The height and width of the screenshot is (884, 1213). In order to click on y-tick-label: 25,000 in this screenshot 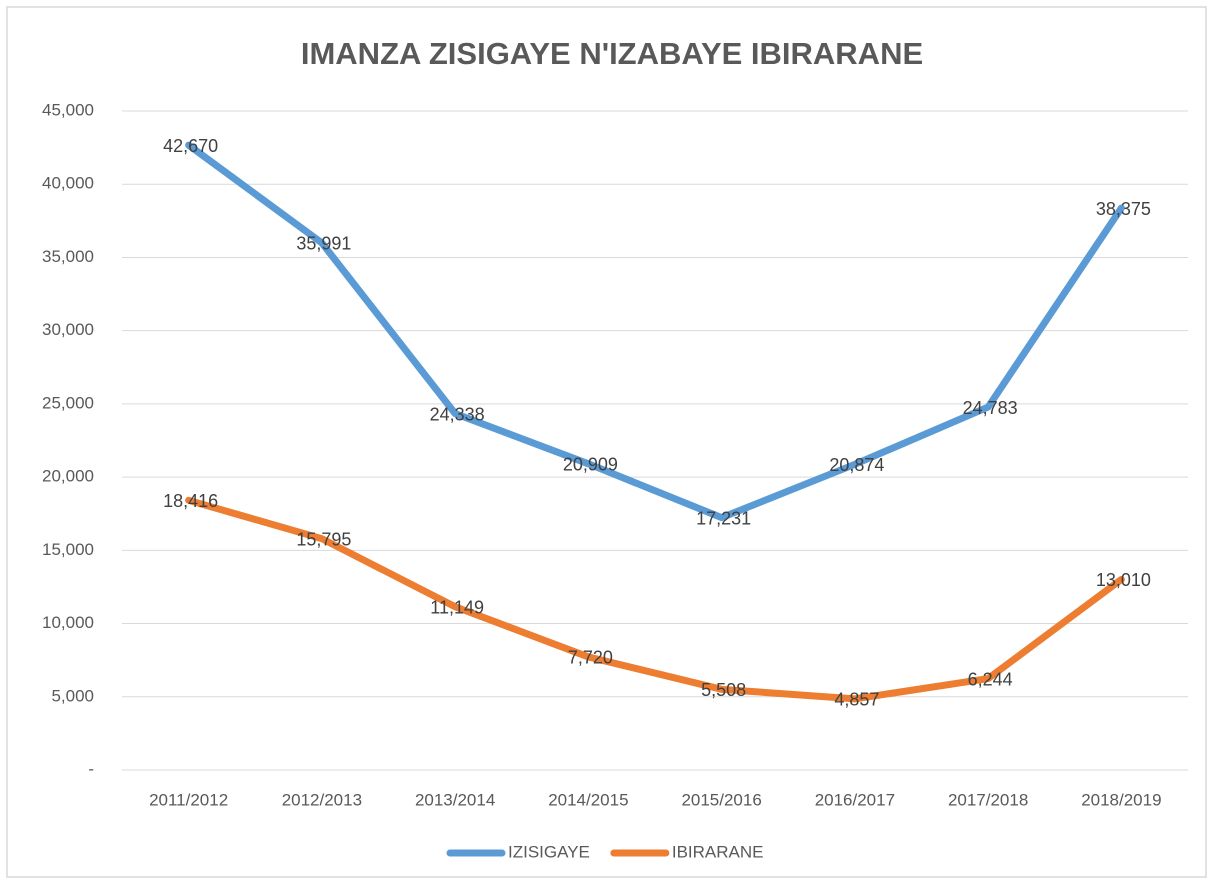, I will do `click(68, 402)`.